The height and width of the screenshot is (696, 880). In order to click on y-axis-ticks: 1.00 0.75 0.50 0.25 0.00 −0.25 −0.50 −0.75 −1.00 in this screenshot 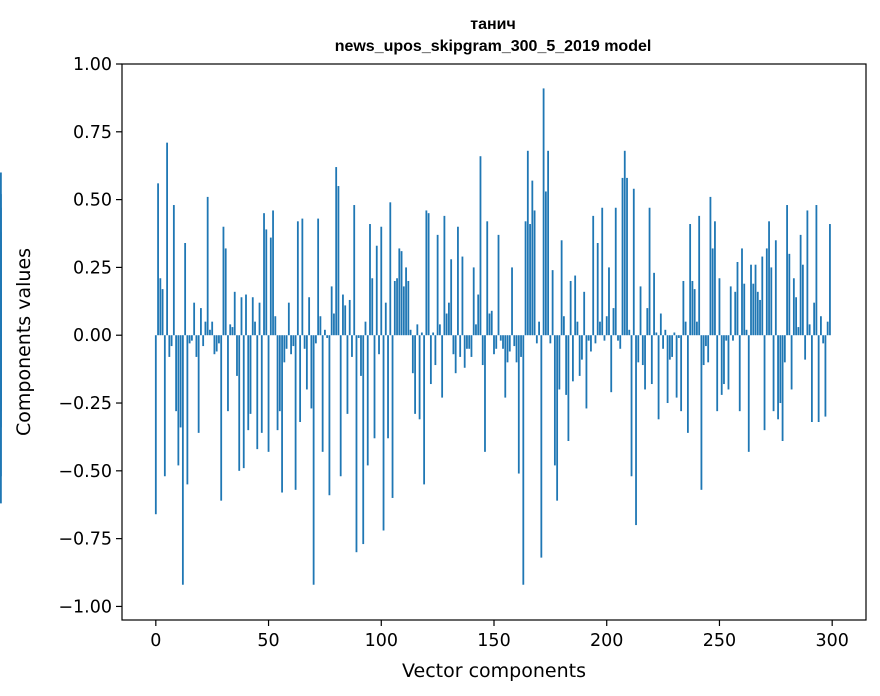, I will do `click(90, 336)`.